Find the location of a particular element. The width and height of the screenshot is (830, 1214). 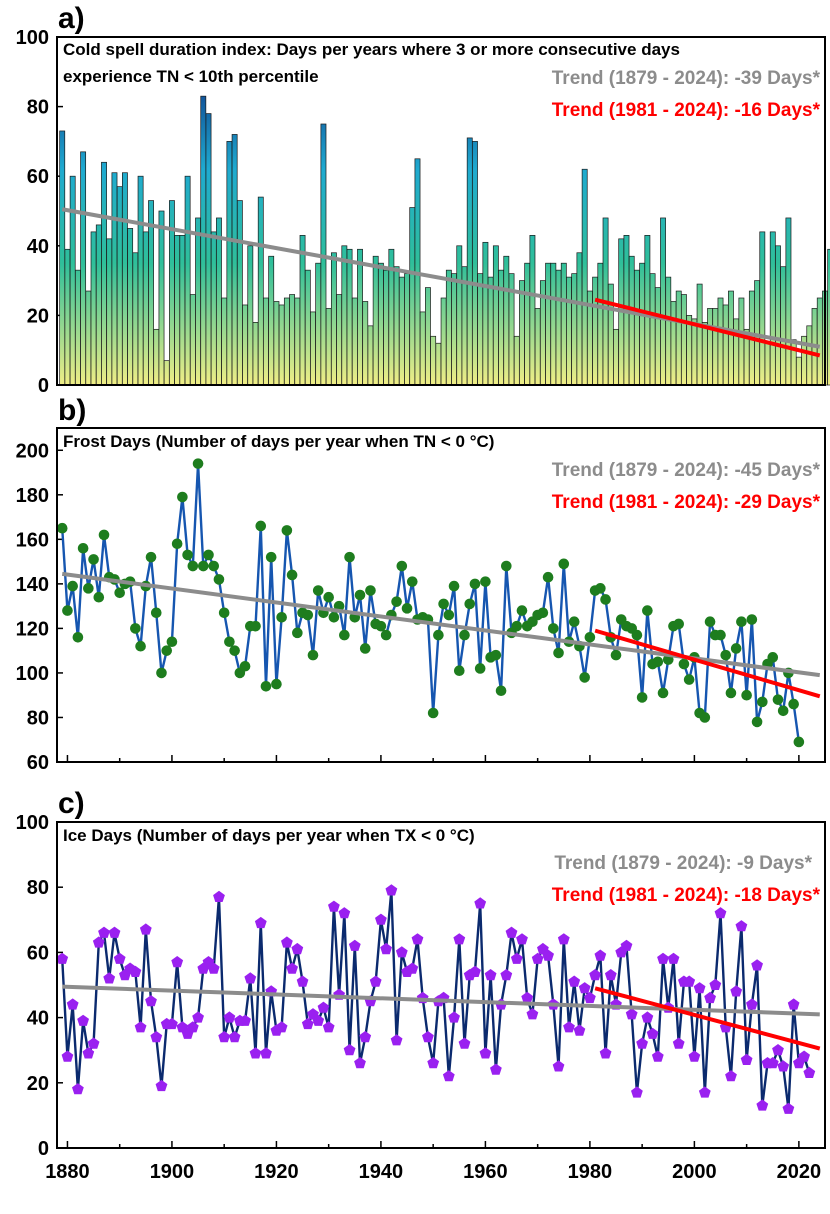

x-tick-label: 1900 is located at coordinates (172, 1172).